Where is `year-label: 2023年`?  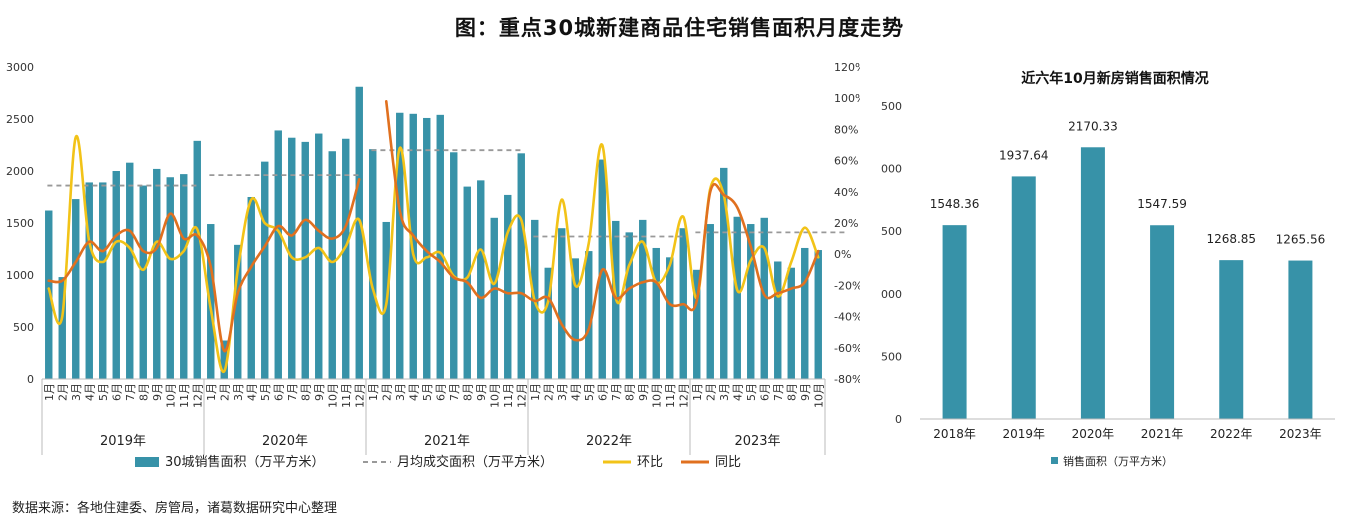 year-label: 2023年 is located at coordinates (757, 441).